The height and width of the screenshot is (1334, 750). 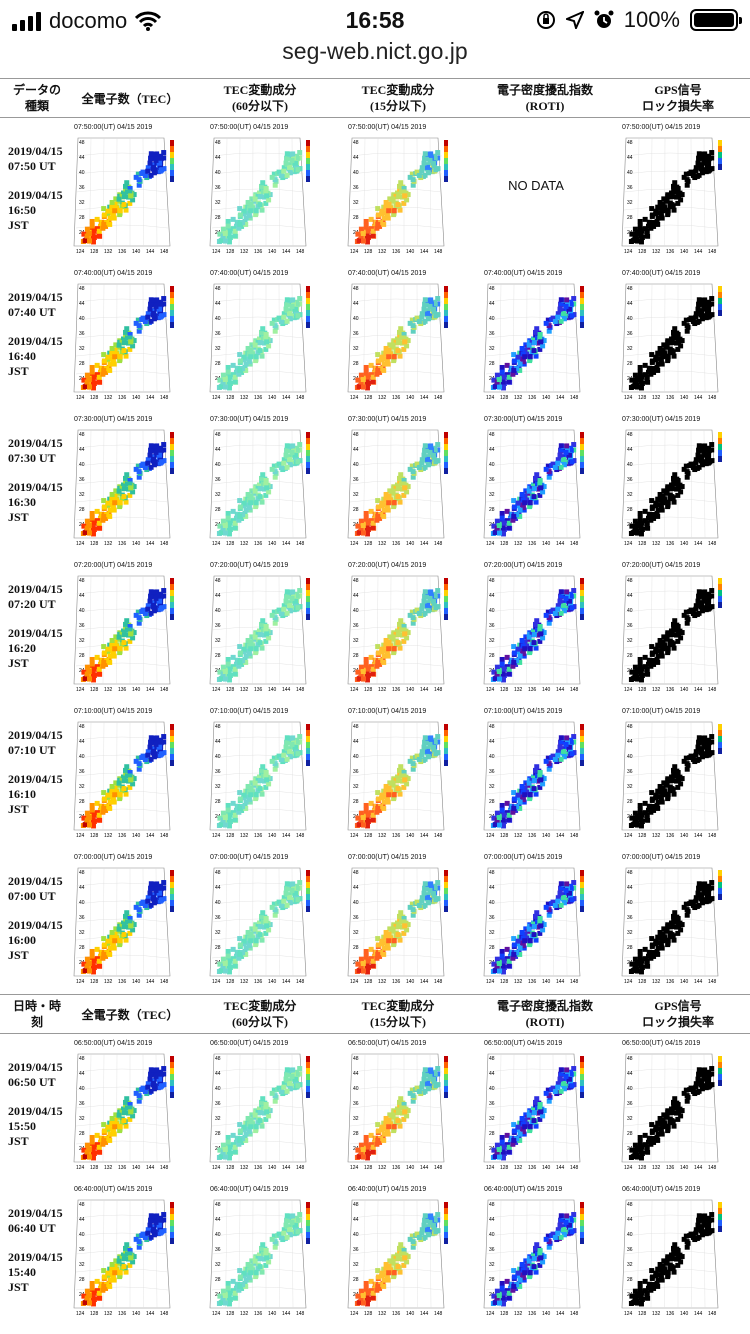 I want to click on lon-label: 140, so click(x=136, y=690).